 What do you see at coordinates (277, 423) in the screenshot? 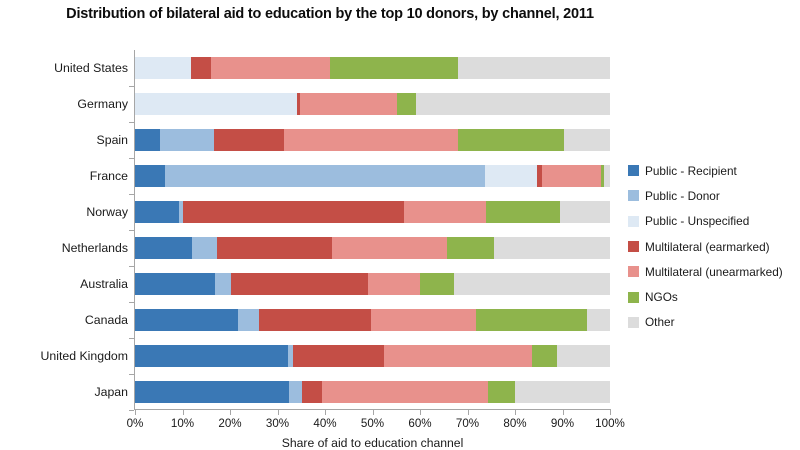
I see `x-axis-tick-label: 30%` at bounding box center [277, 423].